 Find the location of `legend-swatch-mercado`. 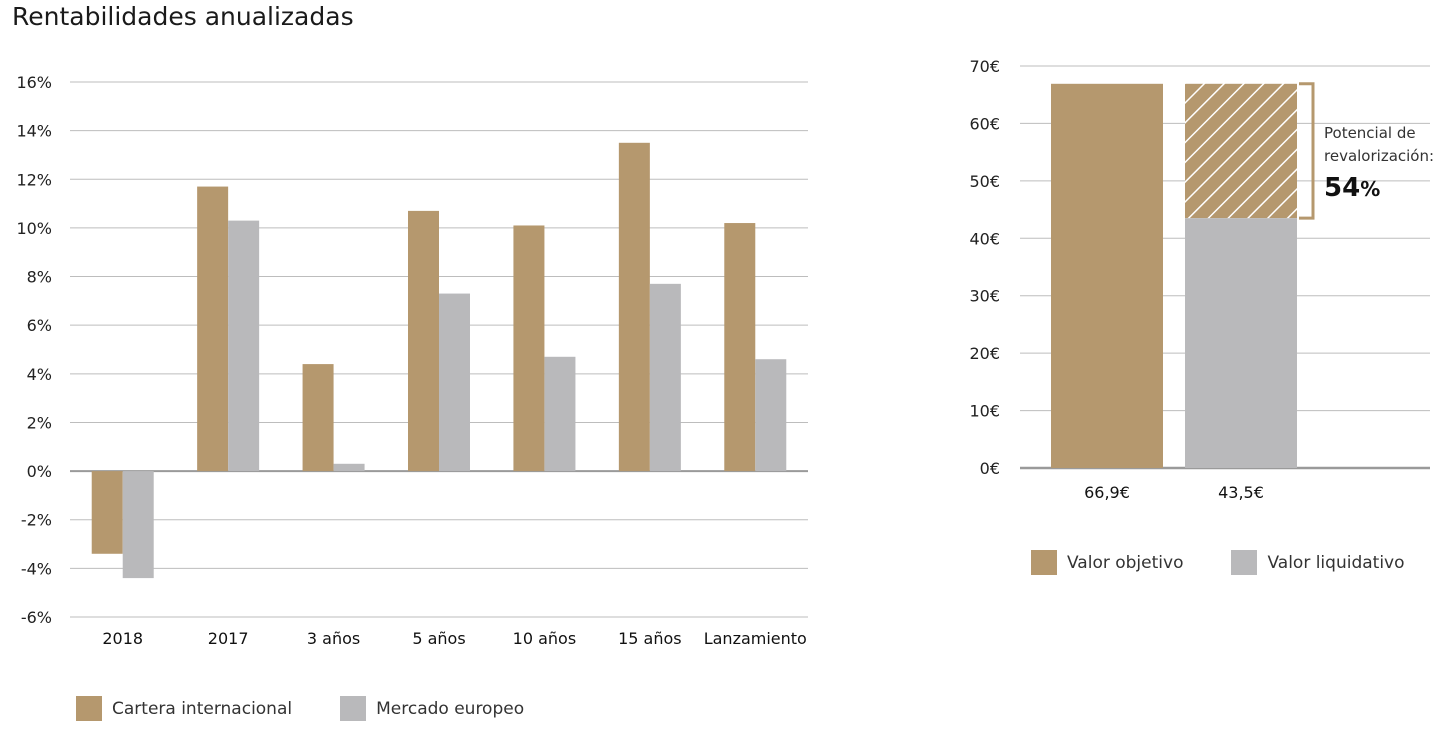

legend-swatch-mercado is located at coordinates (353, 708).